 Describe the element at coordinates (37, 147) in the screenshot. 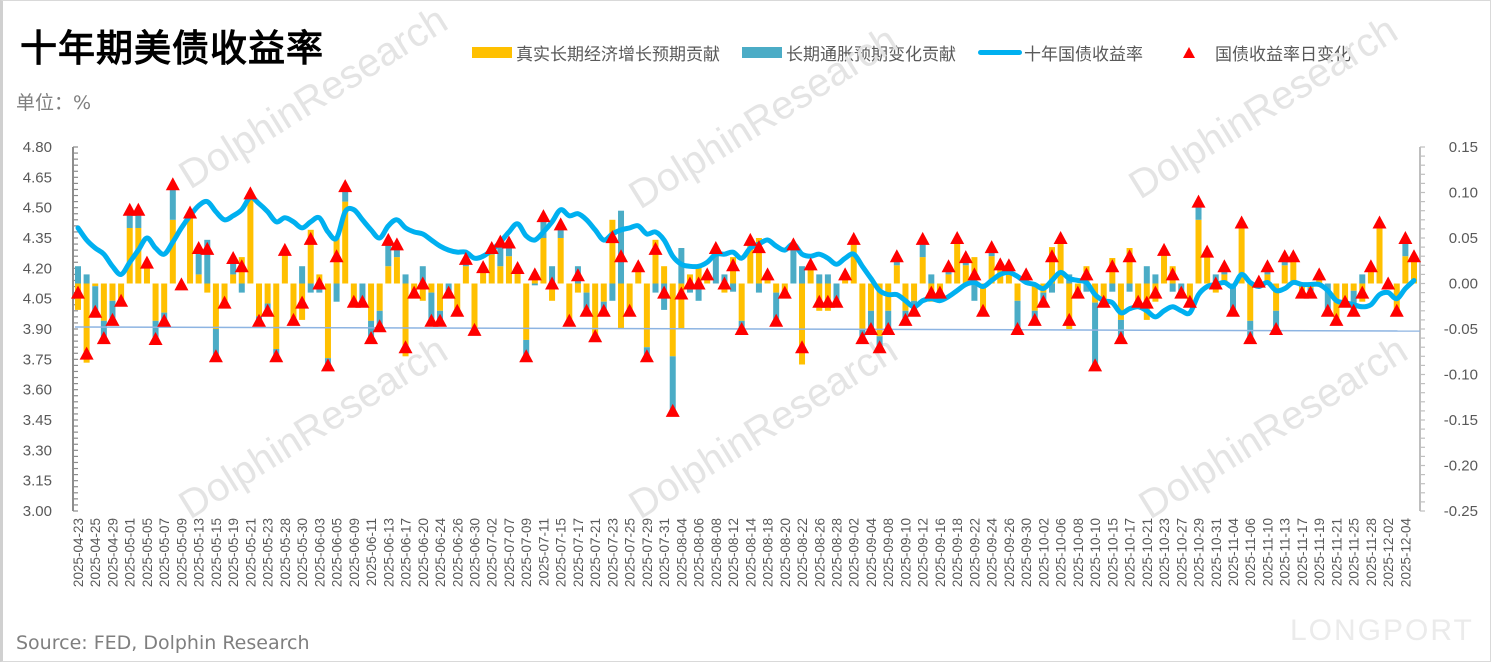

I see `left-axis-tick-label: 4.80` at that location.